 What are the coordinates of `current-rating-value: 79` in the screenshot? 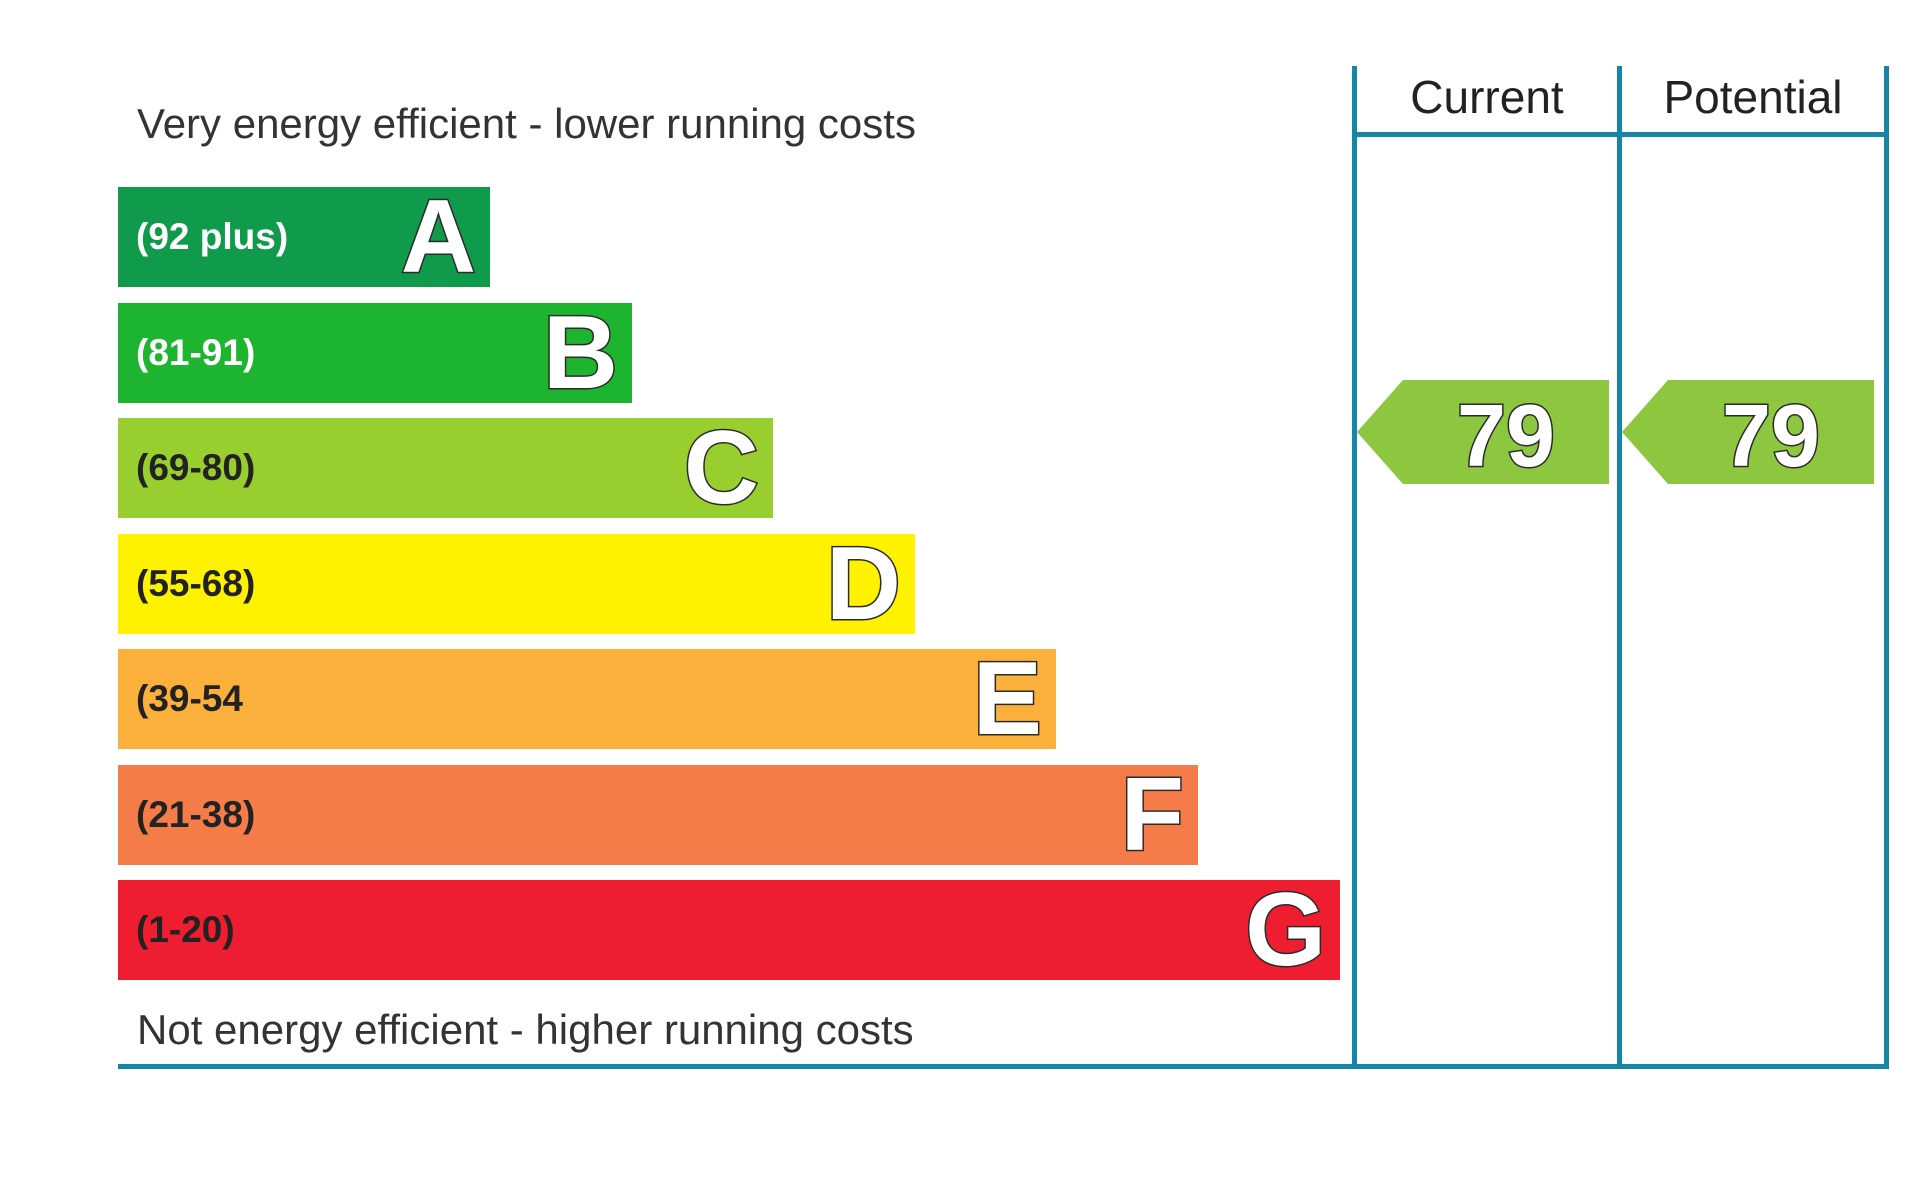 It's located at (1506, 436).